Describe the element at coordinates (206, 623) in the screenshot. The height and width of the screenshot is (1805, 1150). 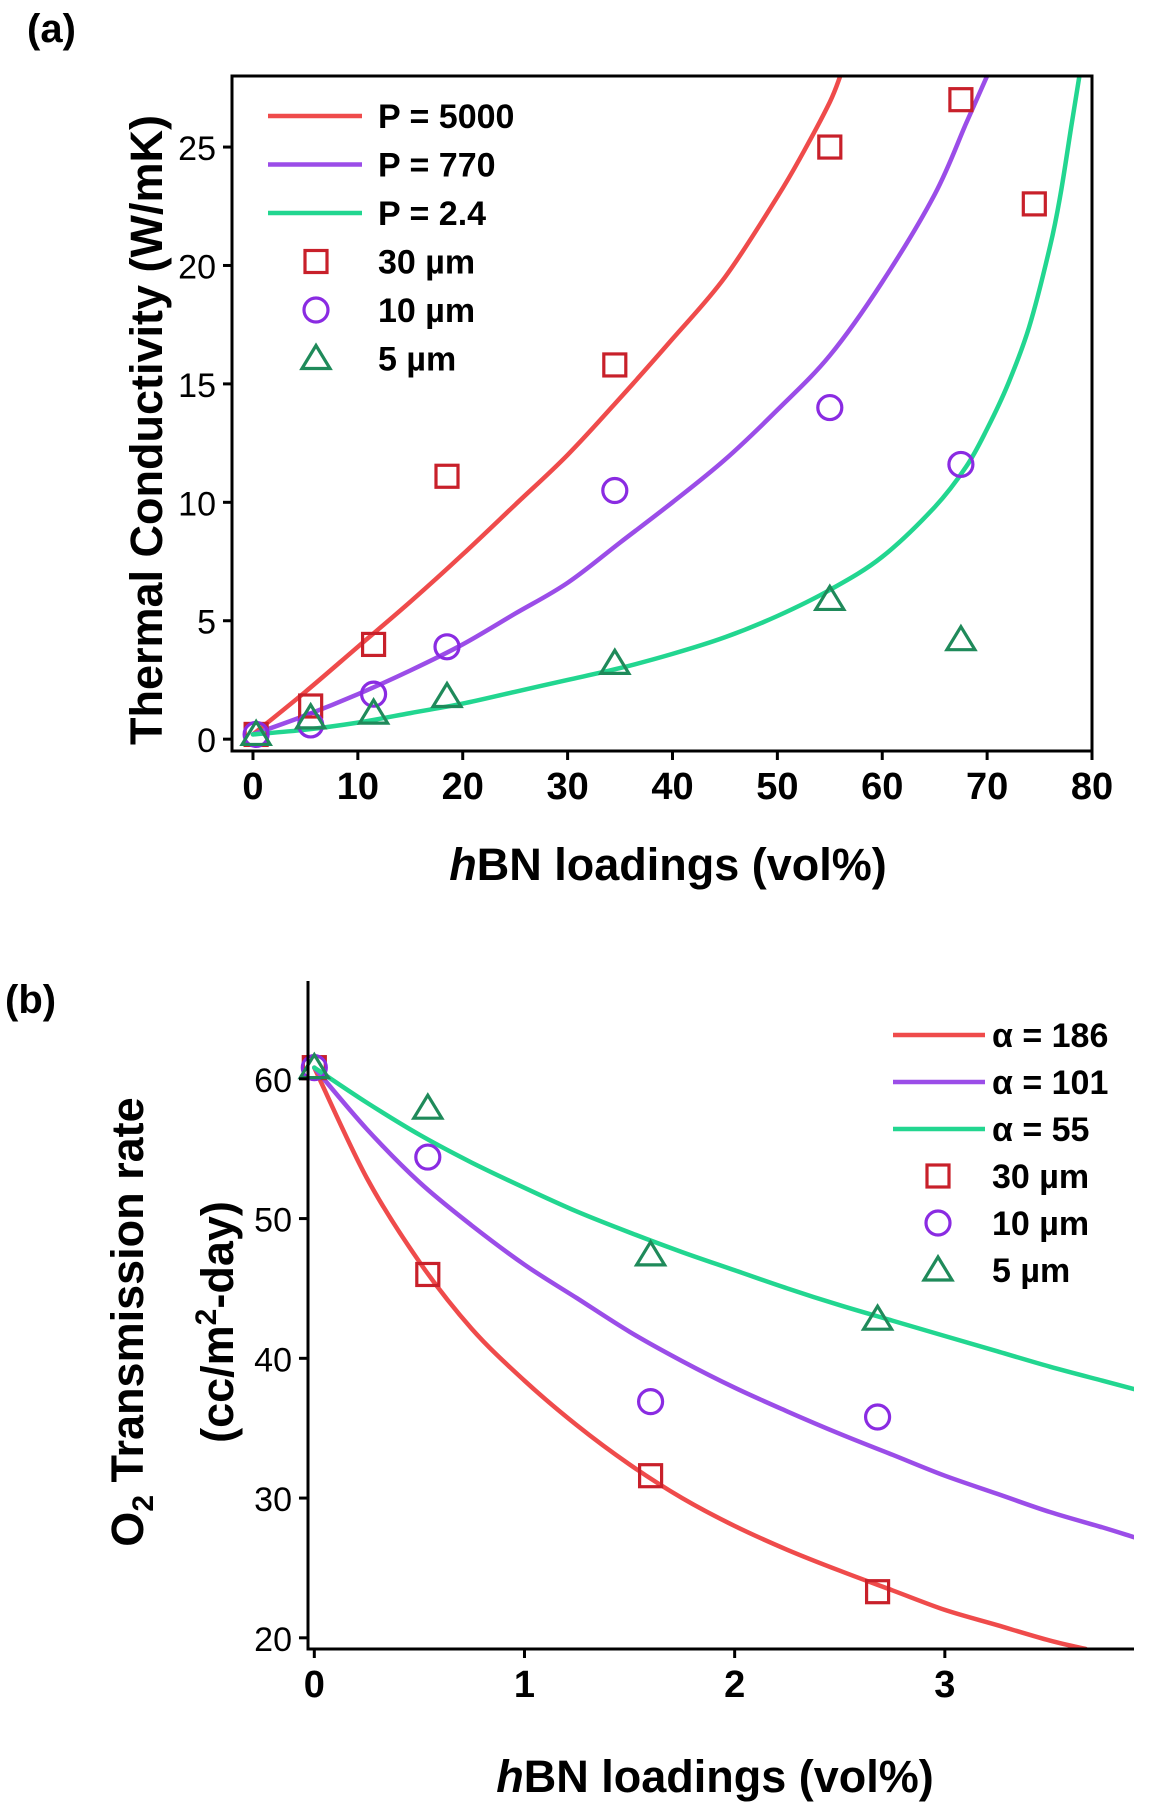
I see `a-y-tick-label-5: 5` at that location.